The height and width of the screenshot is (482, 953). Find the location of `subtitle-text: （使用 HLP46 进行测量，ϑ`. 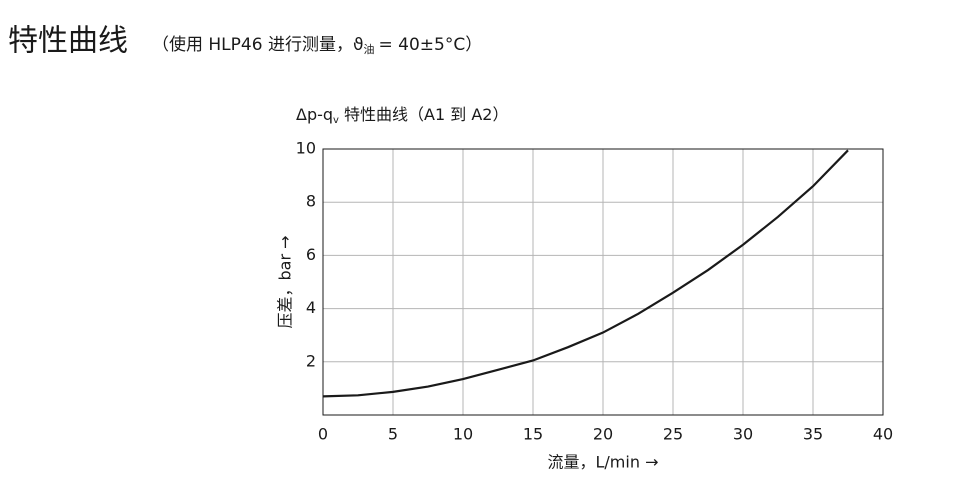

subtitle-text: （使用 HLP46 进行测量，ϑ is located at coordinates (257, 44).